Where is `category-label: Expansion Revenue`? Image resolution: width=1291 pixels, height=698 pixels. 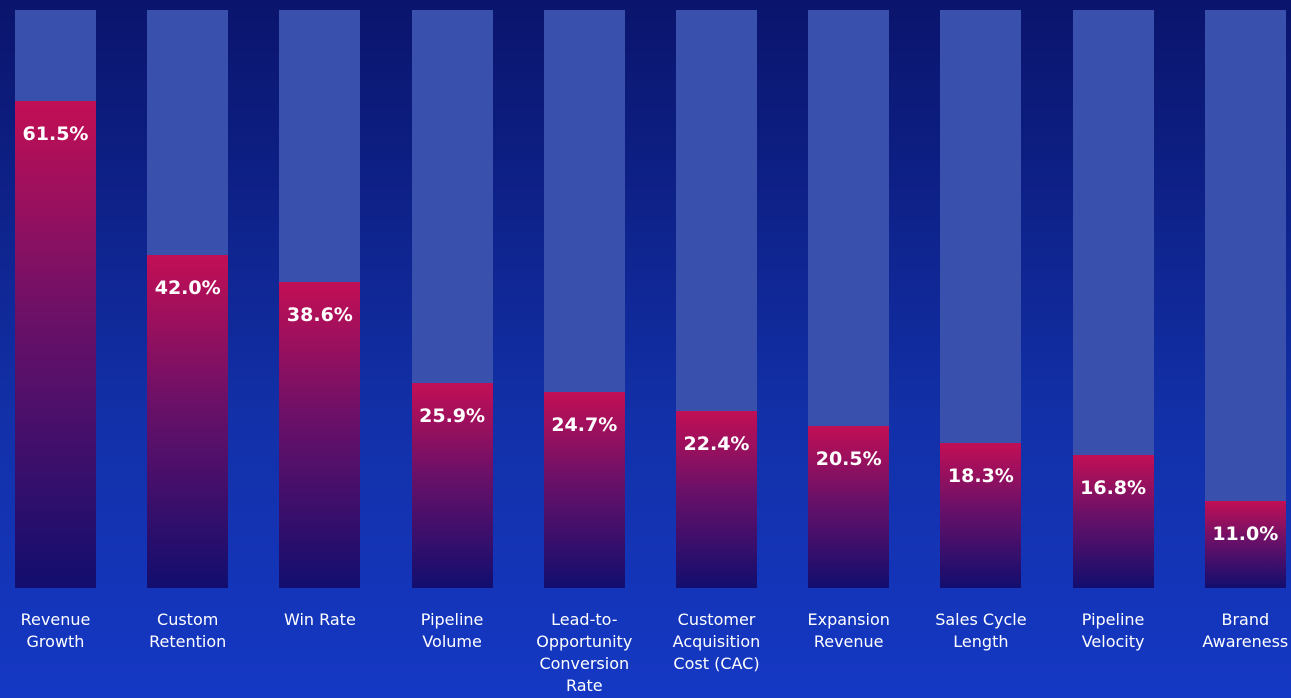
category-label: Expansion Revenue is located at coordinates (848, 630).